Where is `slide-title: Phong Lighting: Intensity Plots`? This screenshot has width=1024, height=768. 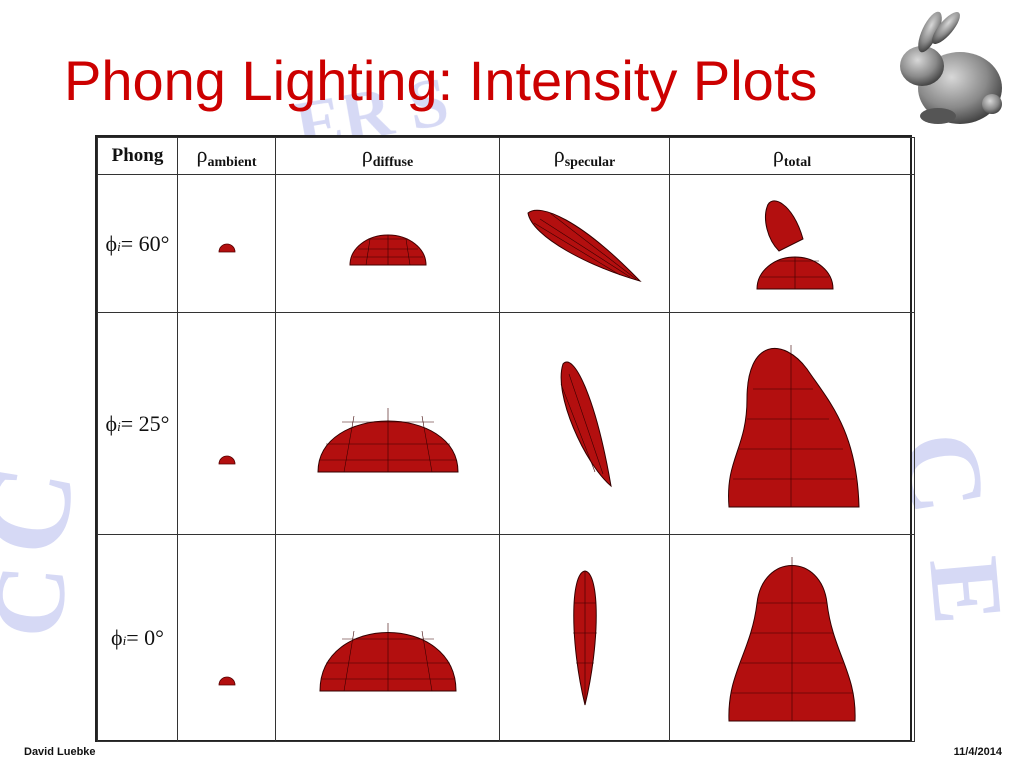
slide-title: Phong Lighting: Intensity Plots is located at coordinates (441, 80).